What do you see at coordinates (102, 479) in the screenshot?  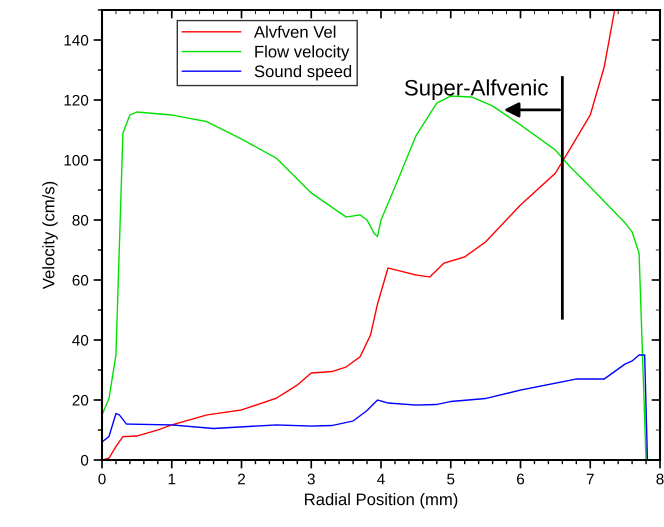 I see `x-tick-label: 0` at bounding box center [102, 479].